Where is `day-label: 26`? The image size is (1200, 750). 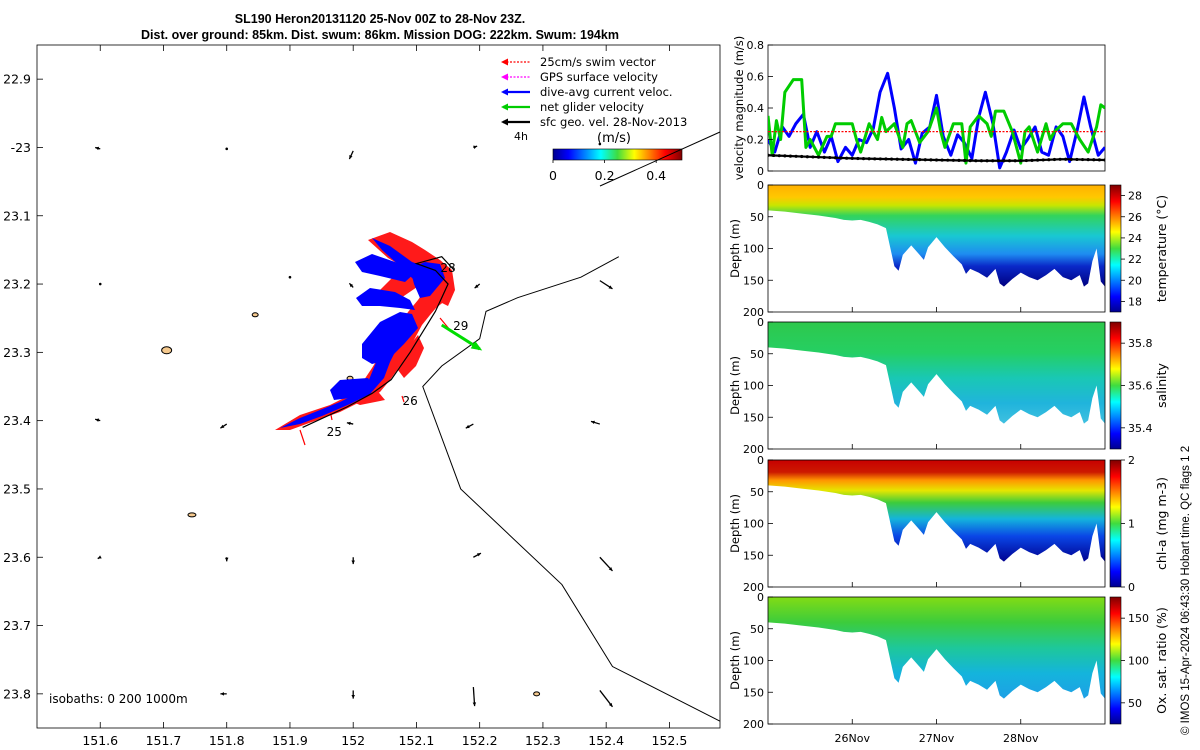
day-label: 26 is located at coordinates (409, 401).